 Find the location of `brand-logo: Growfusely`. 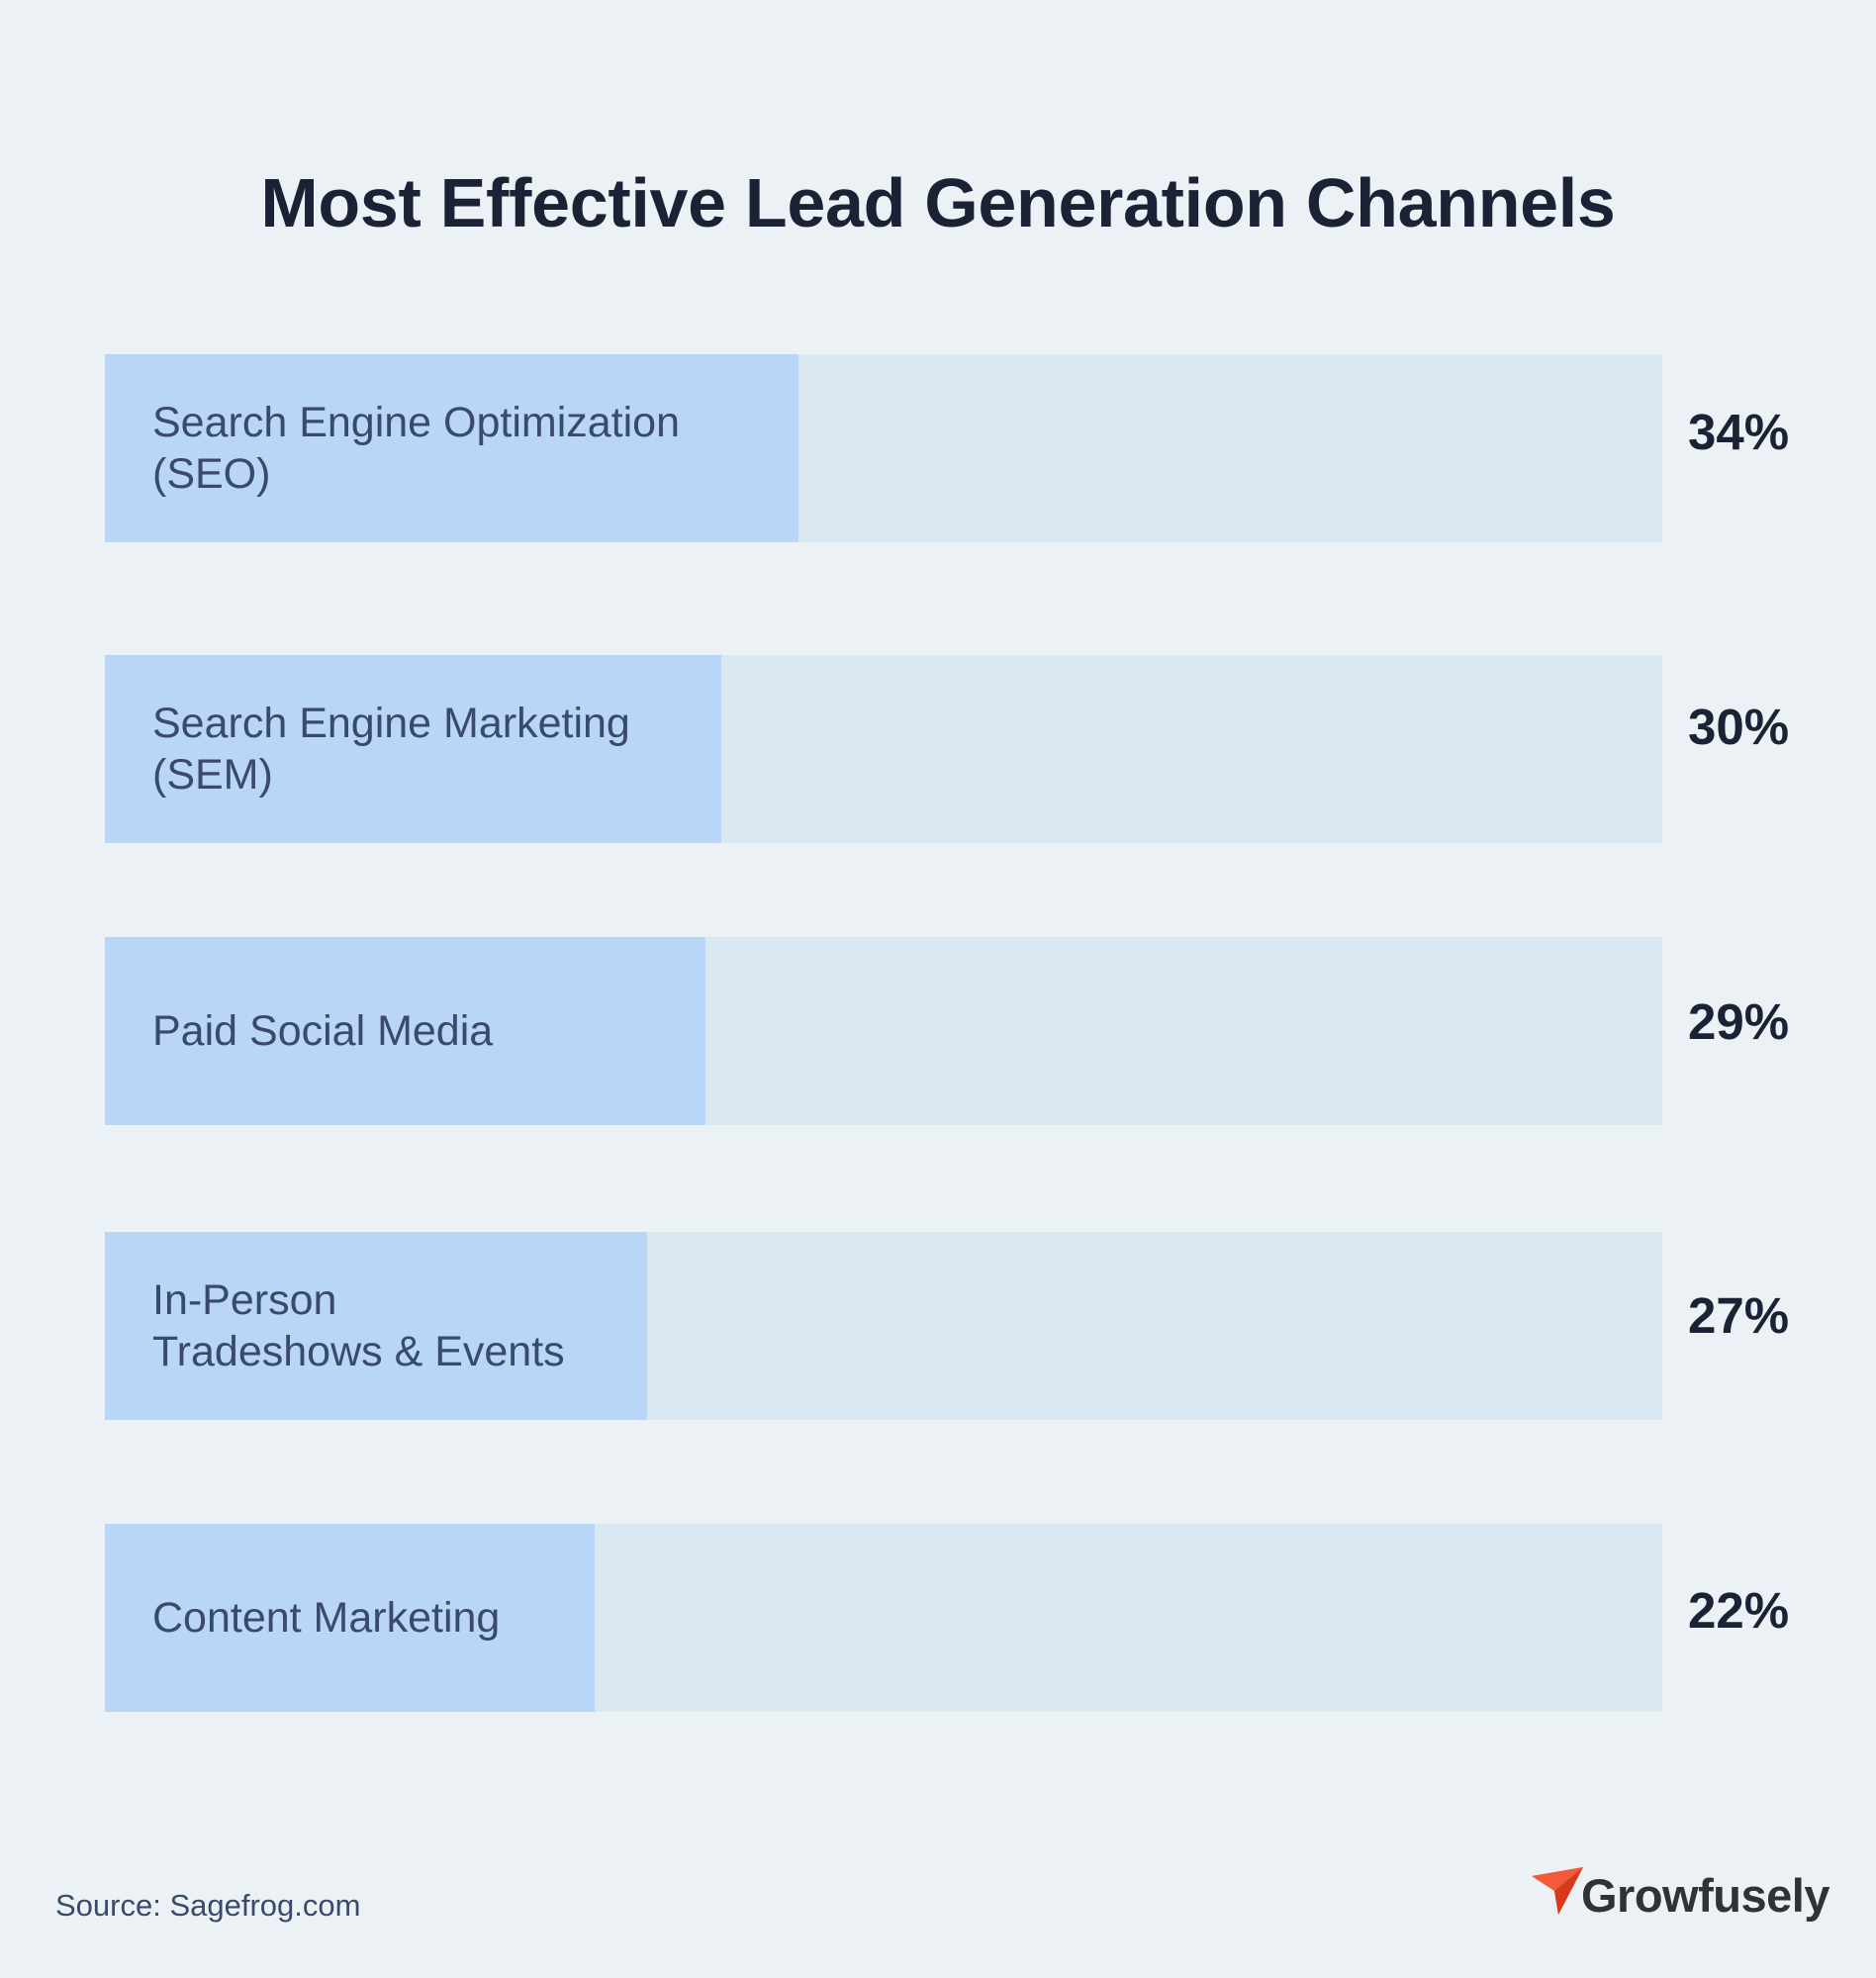

brand-logo: Growfusely is located at coordinates (1679, 1894).